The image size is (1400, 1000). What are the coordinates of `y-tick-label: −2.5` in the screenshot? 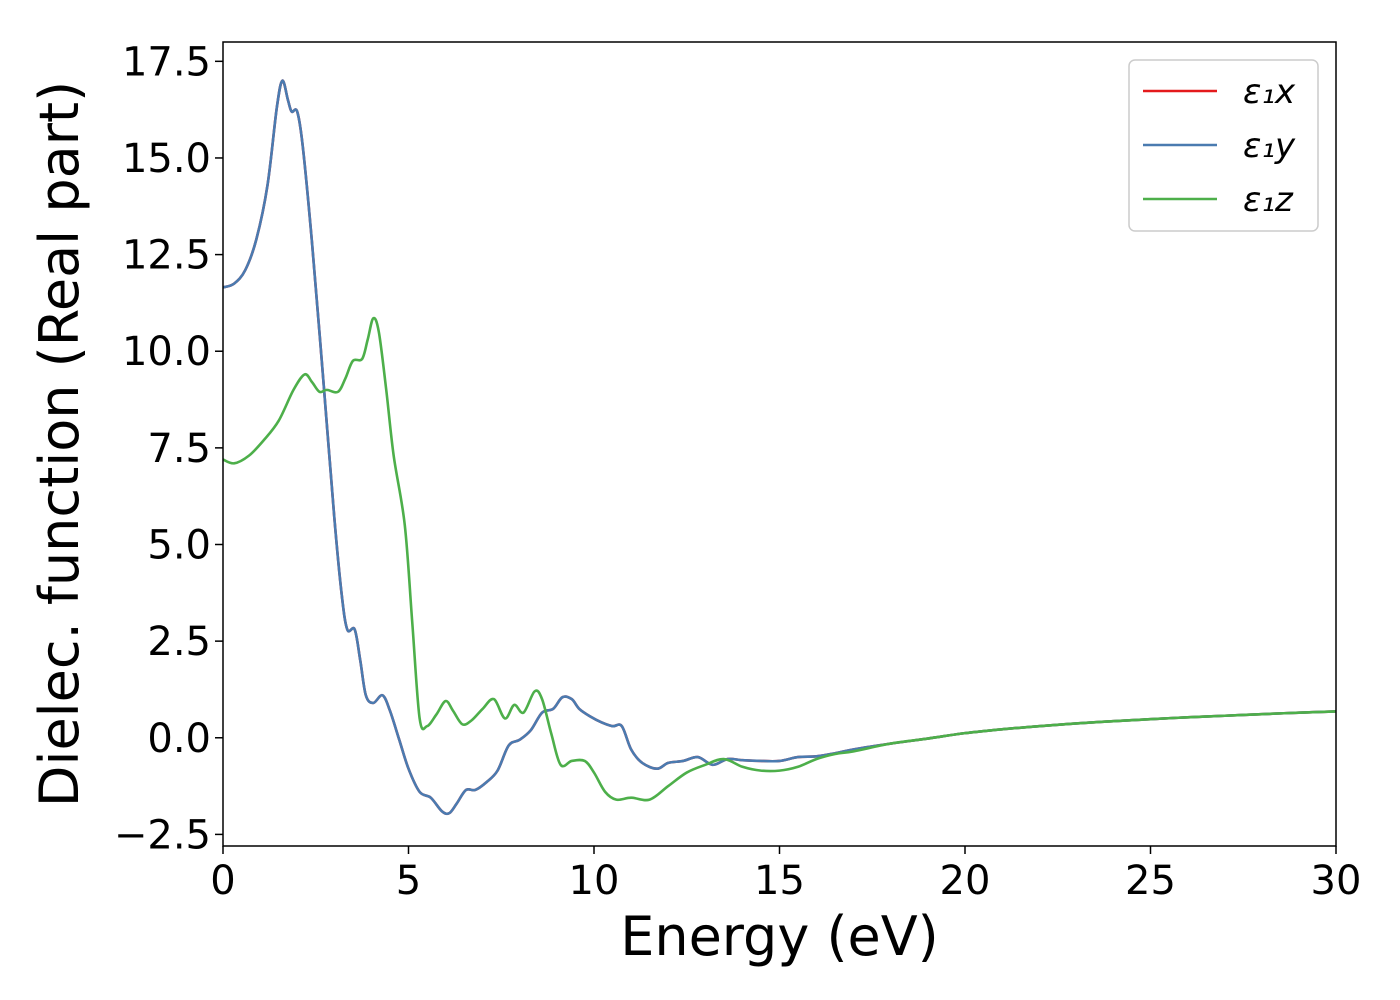 It's located at (162, 835).